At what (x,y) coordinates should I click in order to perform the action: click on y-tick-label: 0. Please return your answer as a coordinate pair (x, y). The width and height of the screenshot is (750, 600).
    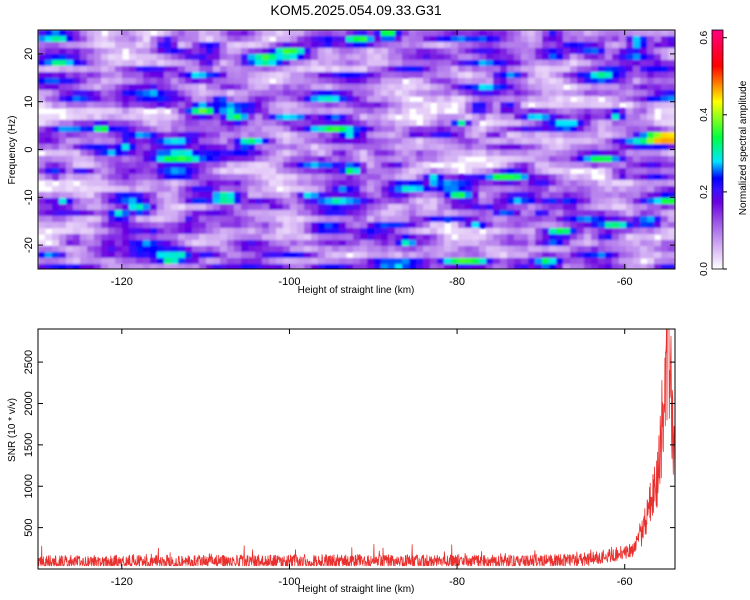
    Looking at the image, I should click on (29, 149).